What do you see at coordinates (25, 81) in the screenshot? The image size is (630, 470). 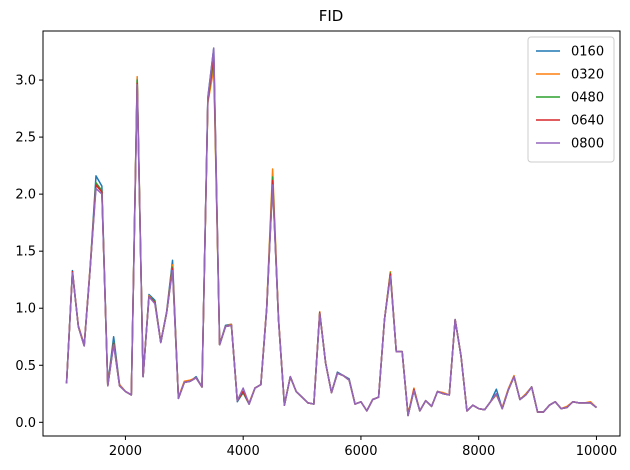 I see `y-tick-label: 3.0` at bounding box center [25, 81].